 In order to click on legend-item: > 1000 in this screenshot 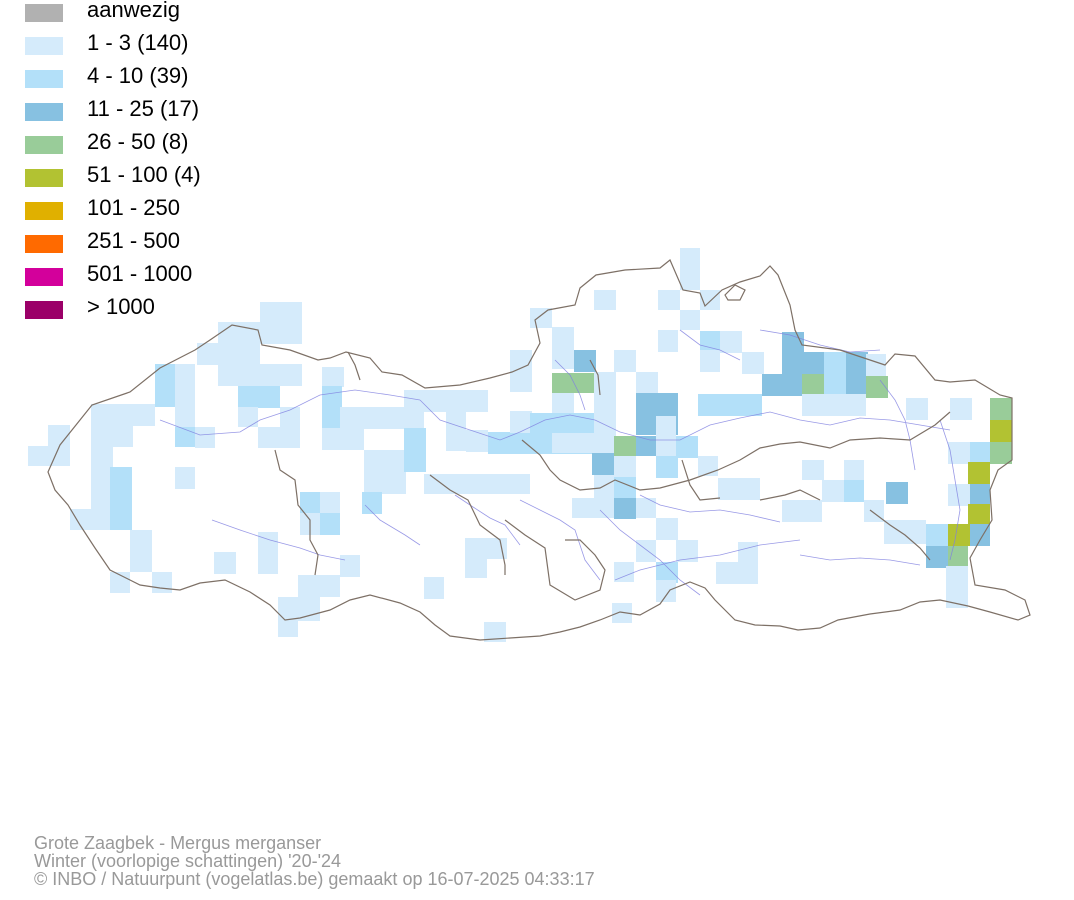, I will do `click(175, 309)`.